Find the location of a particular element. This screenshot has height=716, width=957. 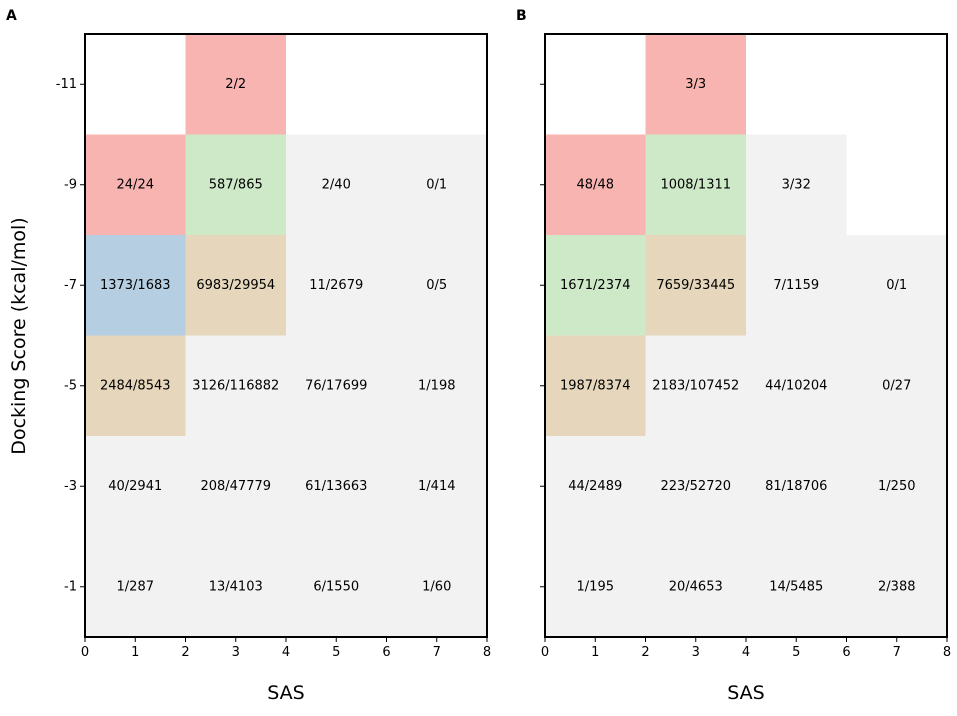

panel-a-y-ticks: -11 -9 -7 -5 -3 -1 is located at coordinates (70, 335).